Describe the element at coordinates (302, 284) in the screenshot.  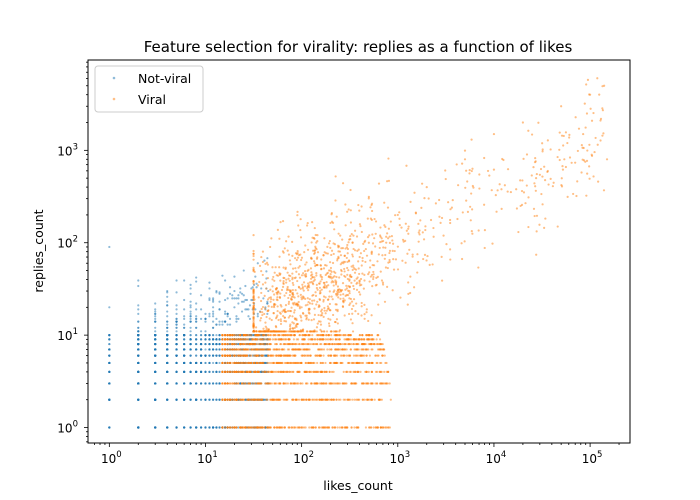
I see `scatter-point-viral-2002` at that location.